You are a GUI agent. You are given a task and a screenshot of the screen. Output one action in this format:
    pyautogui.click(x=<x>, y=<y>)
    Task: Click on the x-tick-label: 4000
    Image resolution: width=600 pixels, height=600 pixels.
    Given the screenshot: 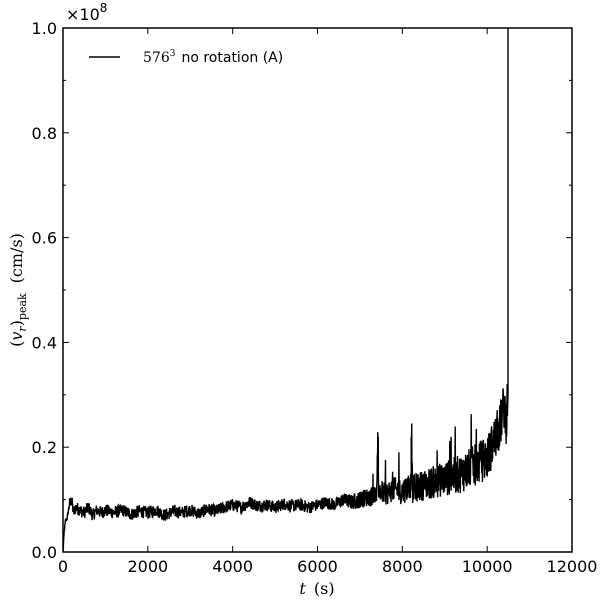 What is the action you would take?
    pyautogui.click(x=232, y=566)
    